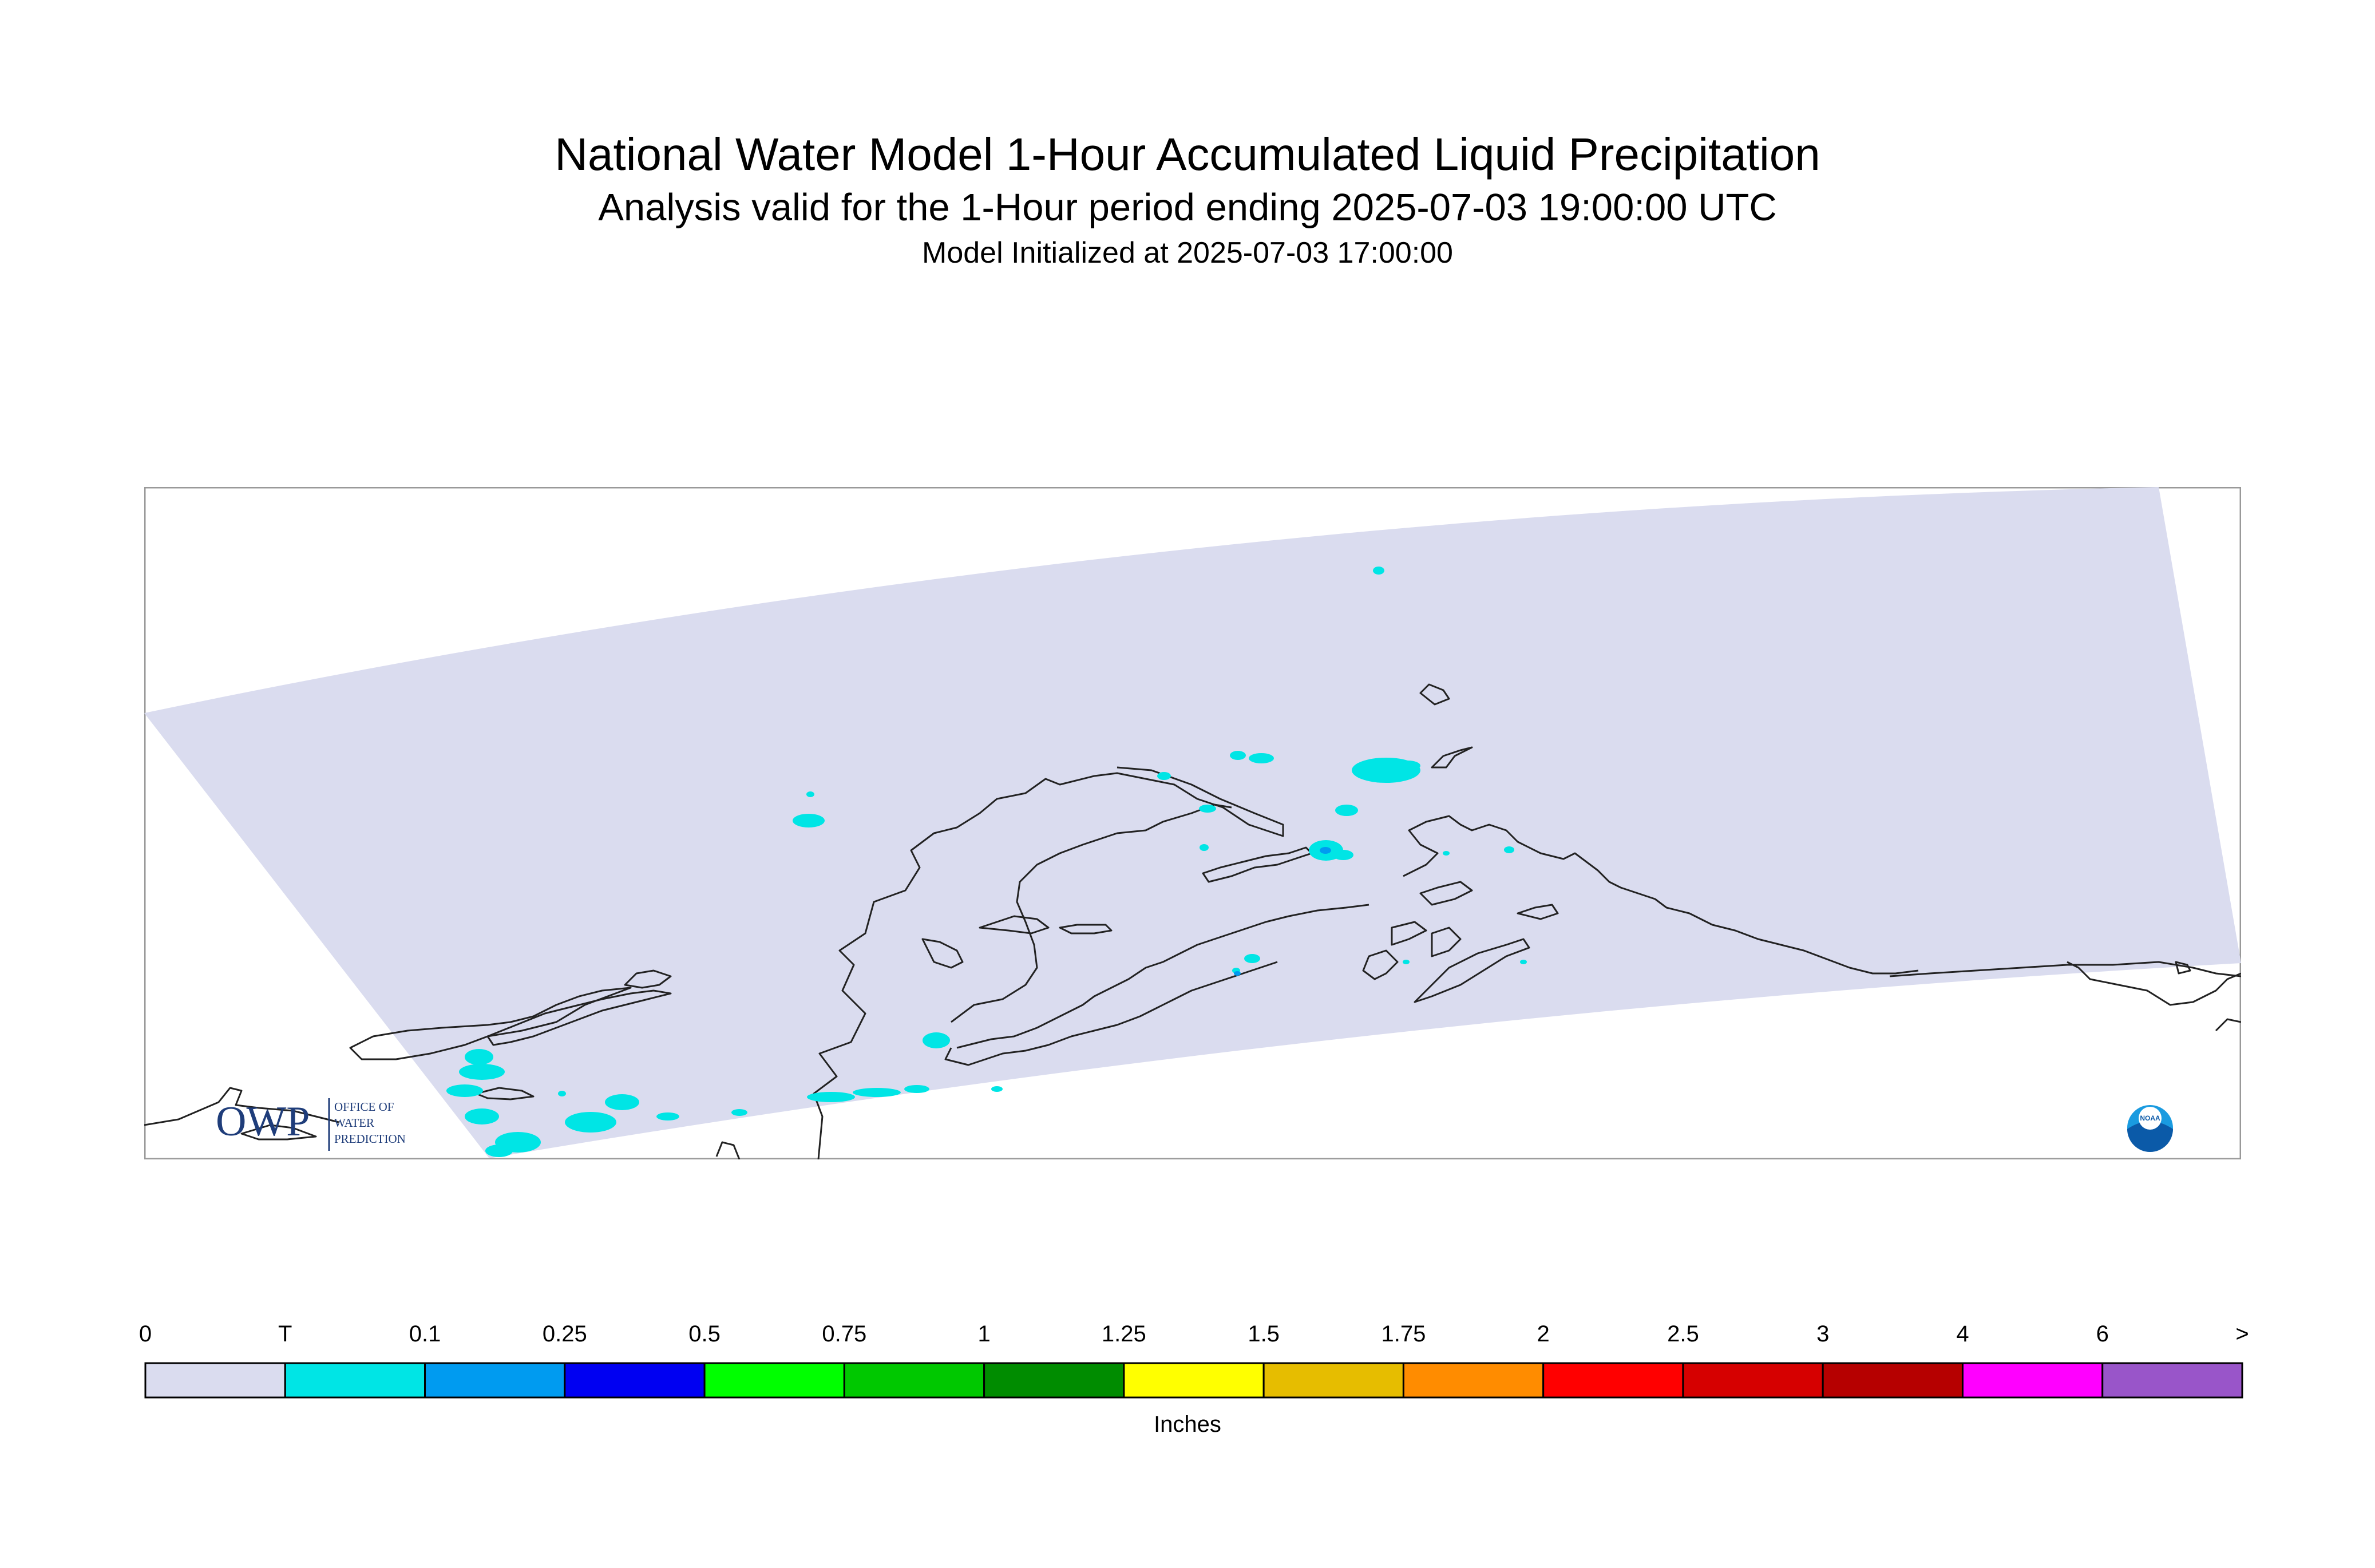 This screenshot has width=2375, height=1568. I want to click on legend-tick-label: 4, so click(1962, 1334).